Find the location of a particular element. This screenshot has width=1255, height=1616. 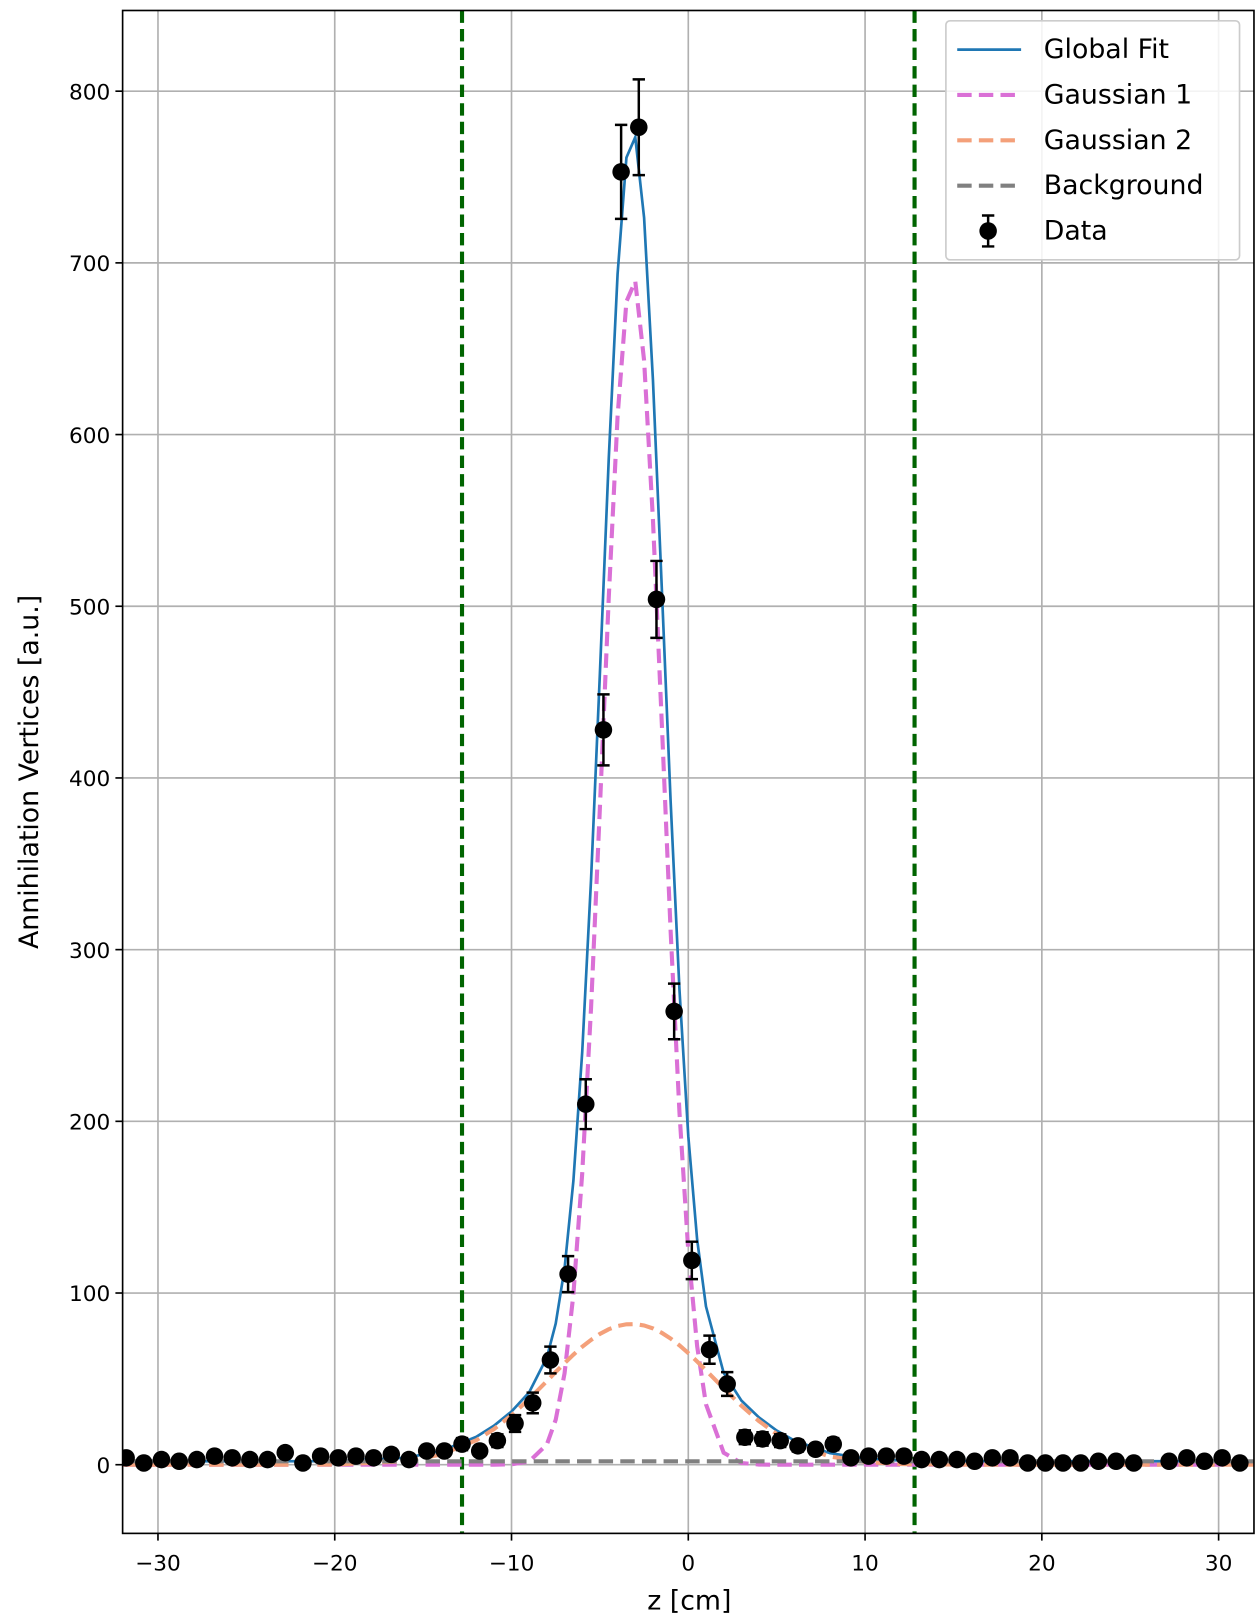

fit-line is located at coordinates (688, 1394).